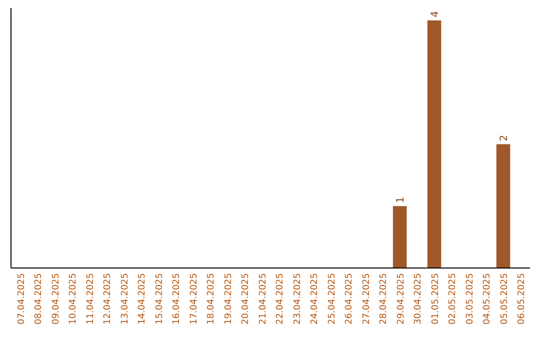  I want to click on x-tick-label: 09.04.2025, so click(56, 299).